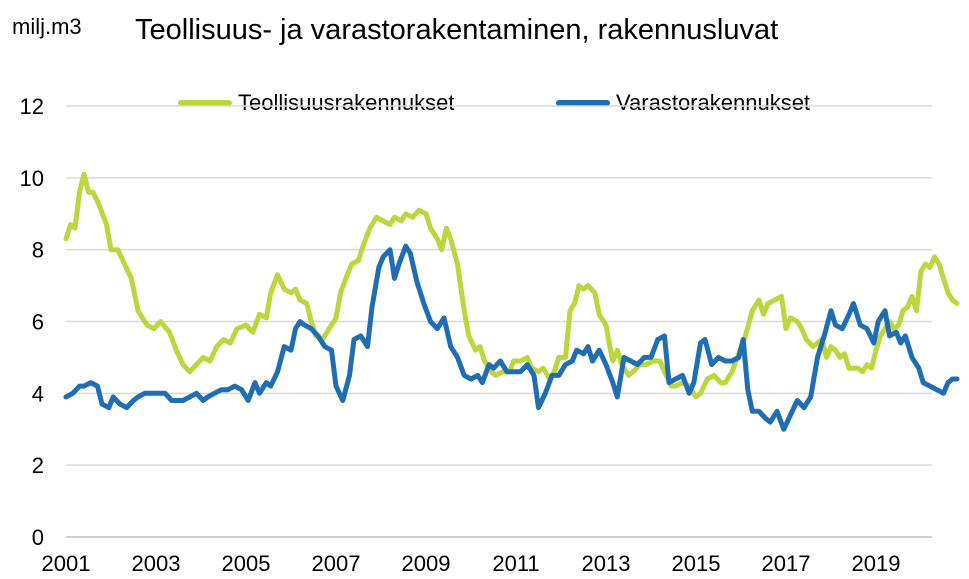 Image resolution: width=969 pixels, height=579 pixels. Describe the element at coordinates (583, 103) in the screenshot. I see `legend-swatch-varasto` at that location.